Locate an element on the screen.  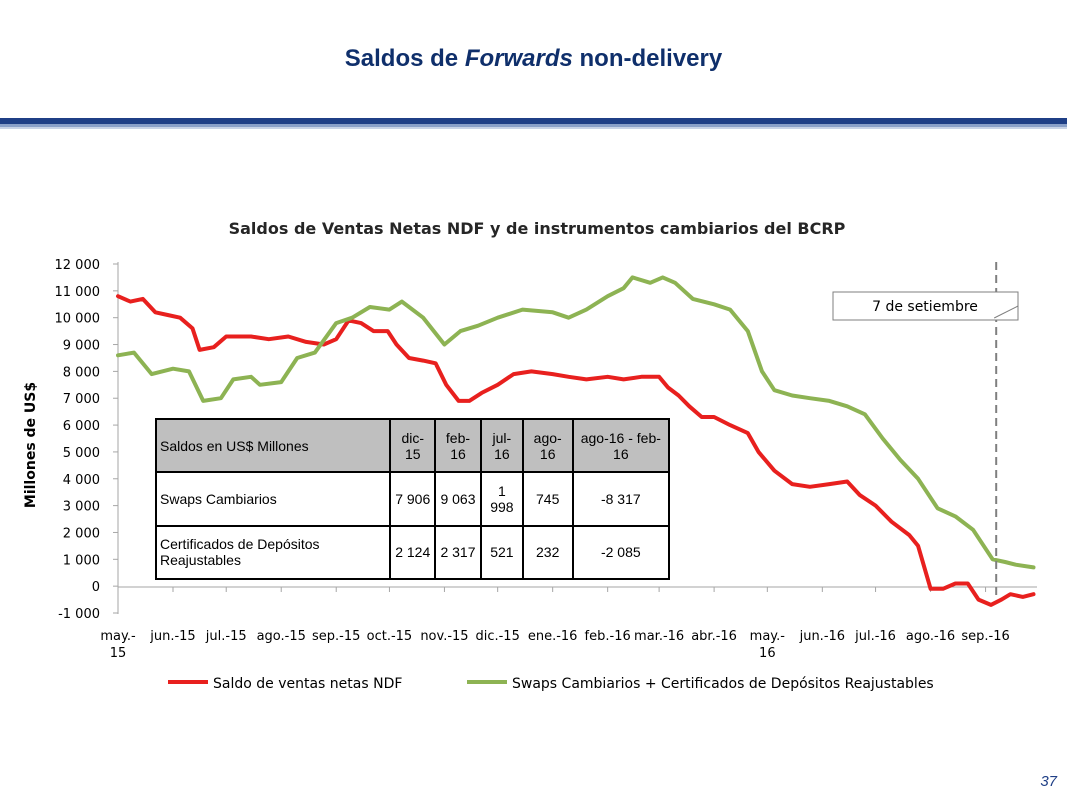
slide-title: Saldos de Forwards non-delivery is located at coordinates (533, 59).